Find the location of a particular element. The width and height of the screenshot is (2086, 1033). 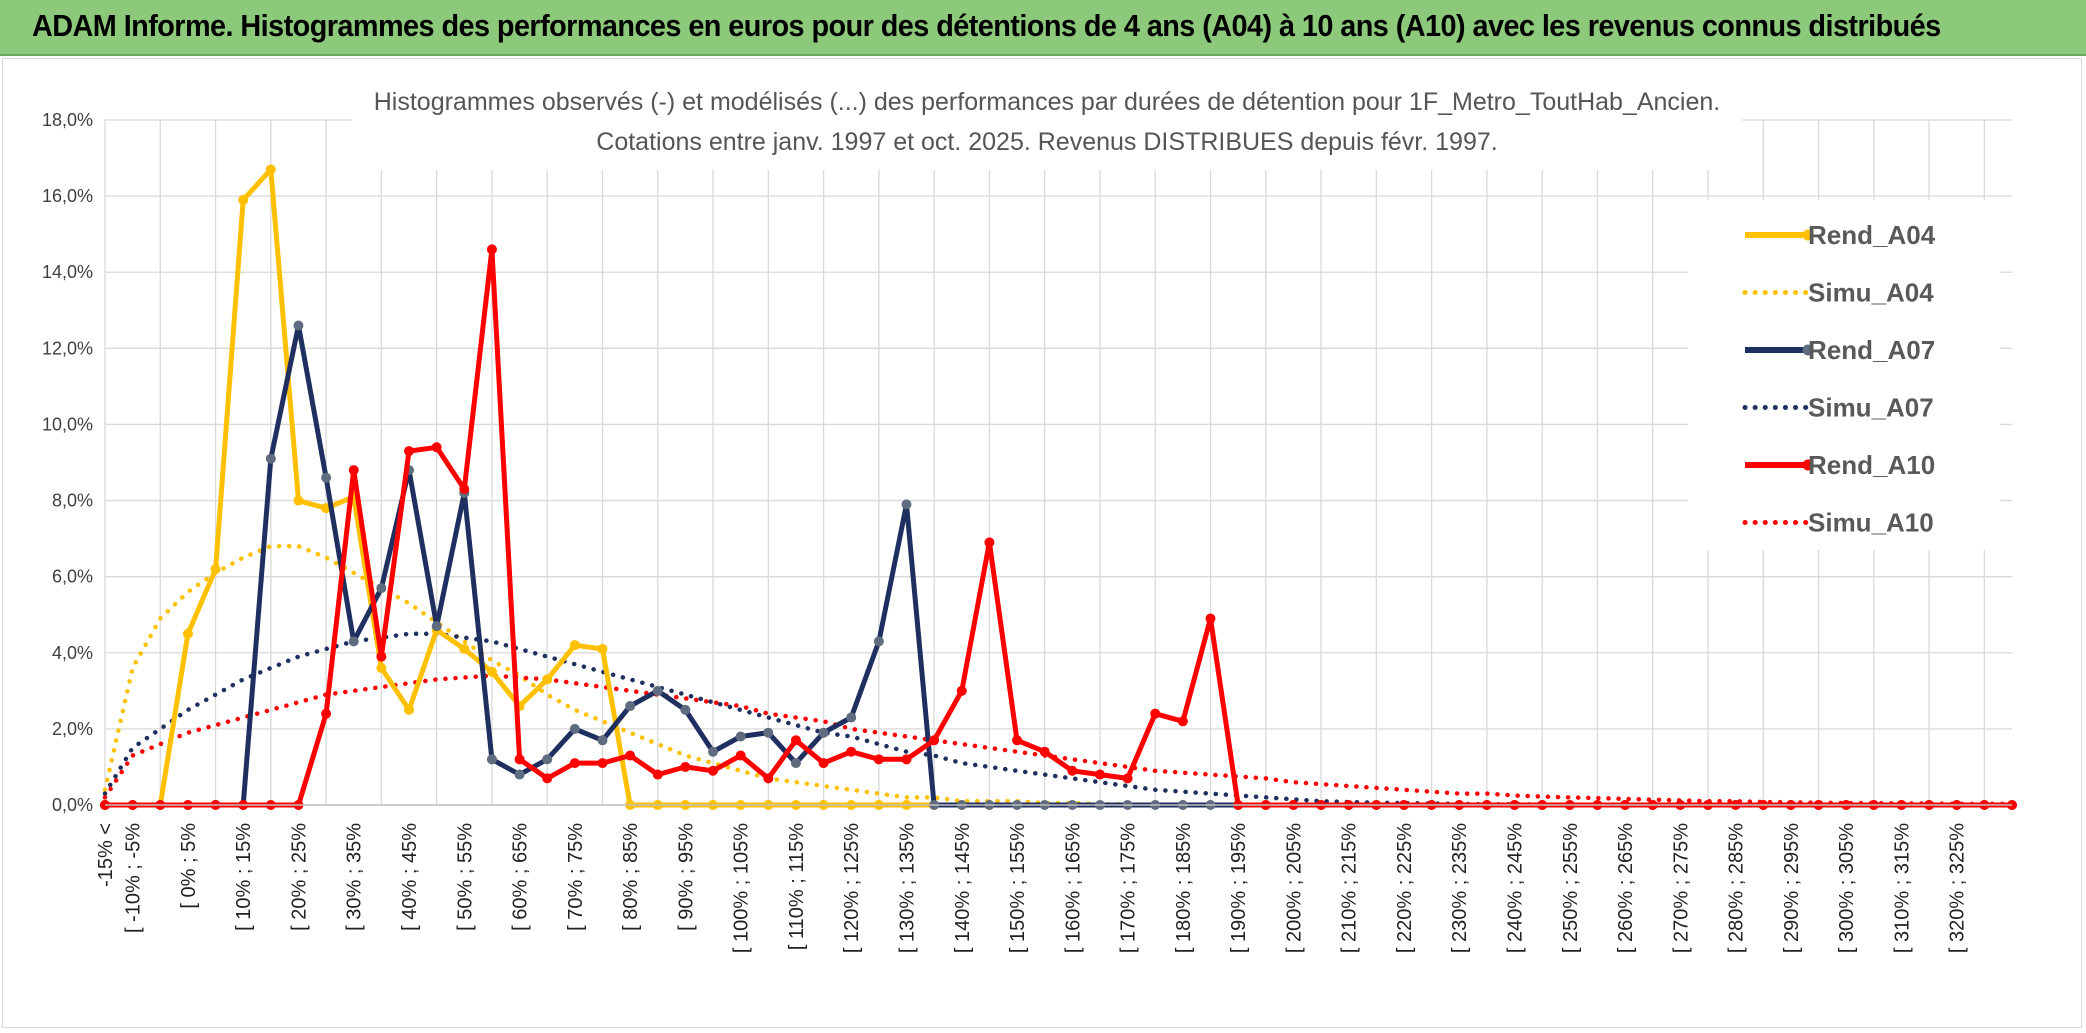

series-line is located at coordinates (1058, 740).